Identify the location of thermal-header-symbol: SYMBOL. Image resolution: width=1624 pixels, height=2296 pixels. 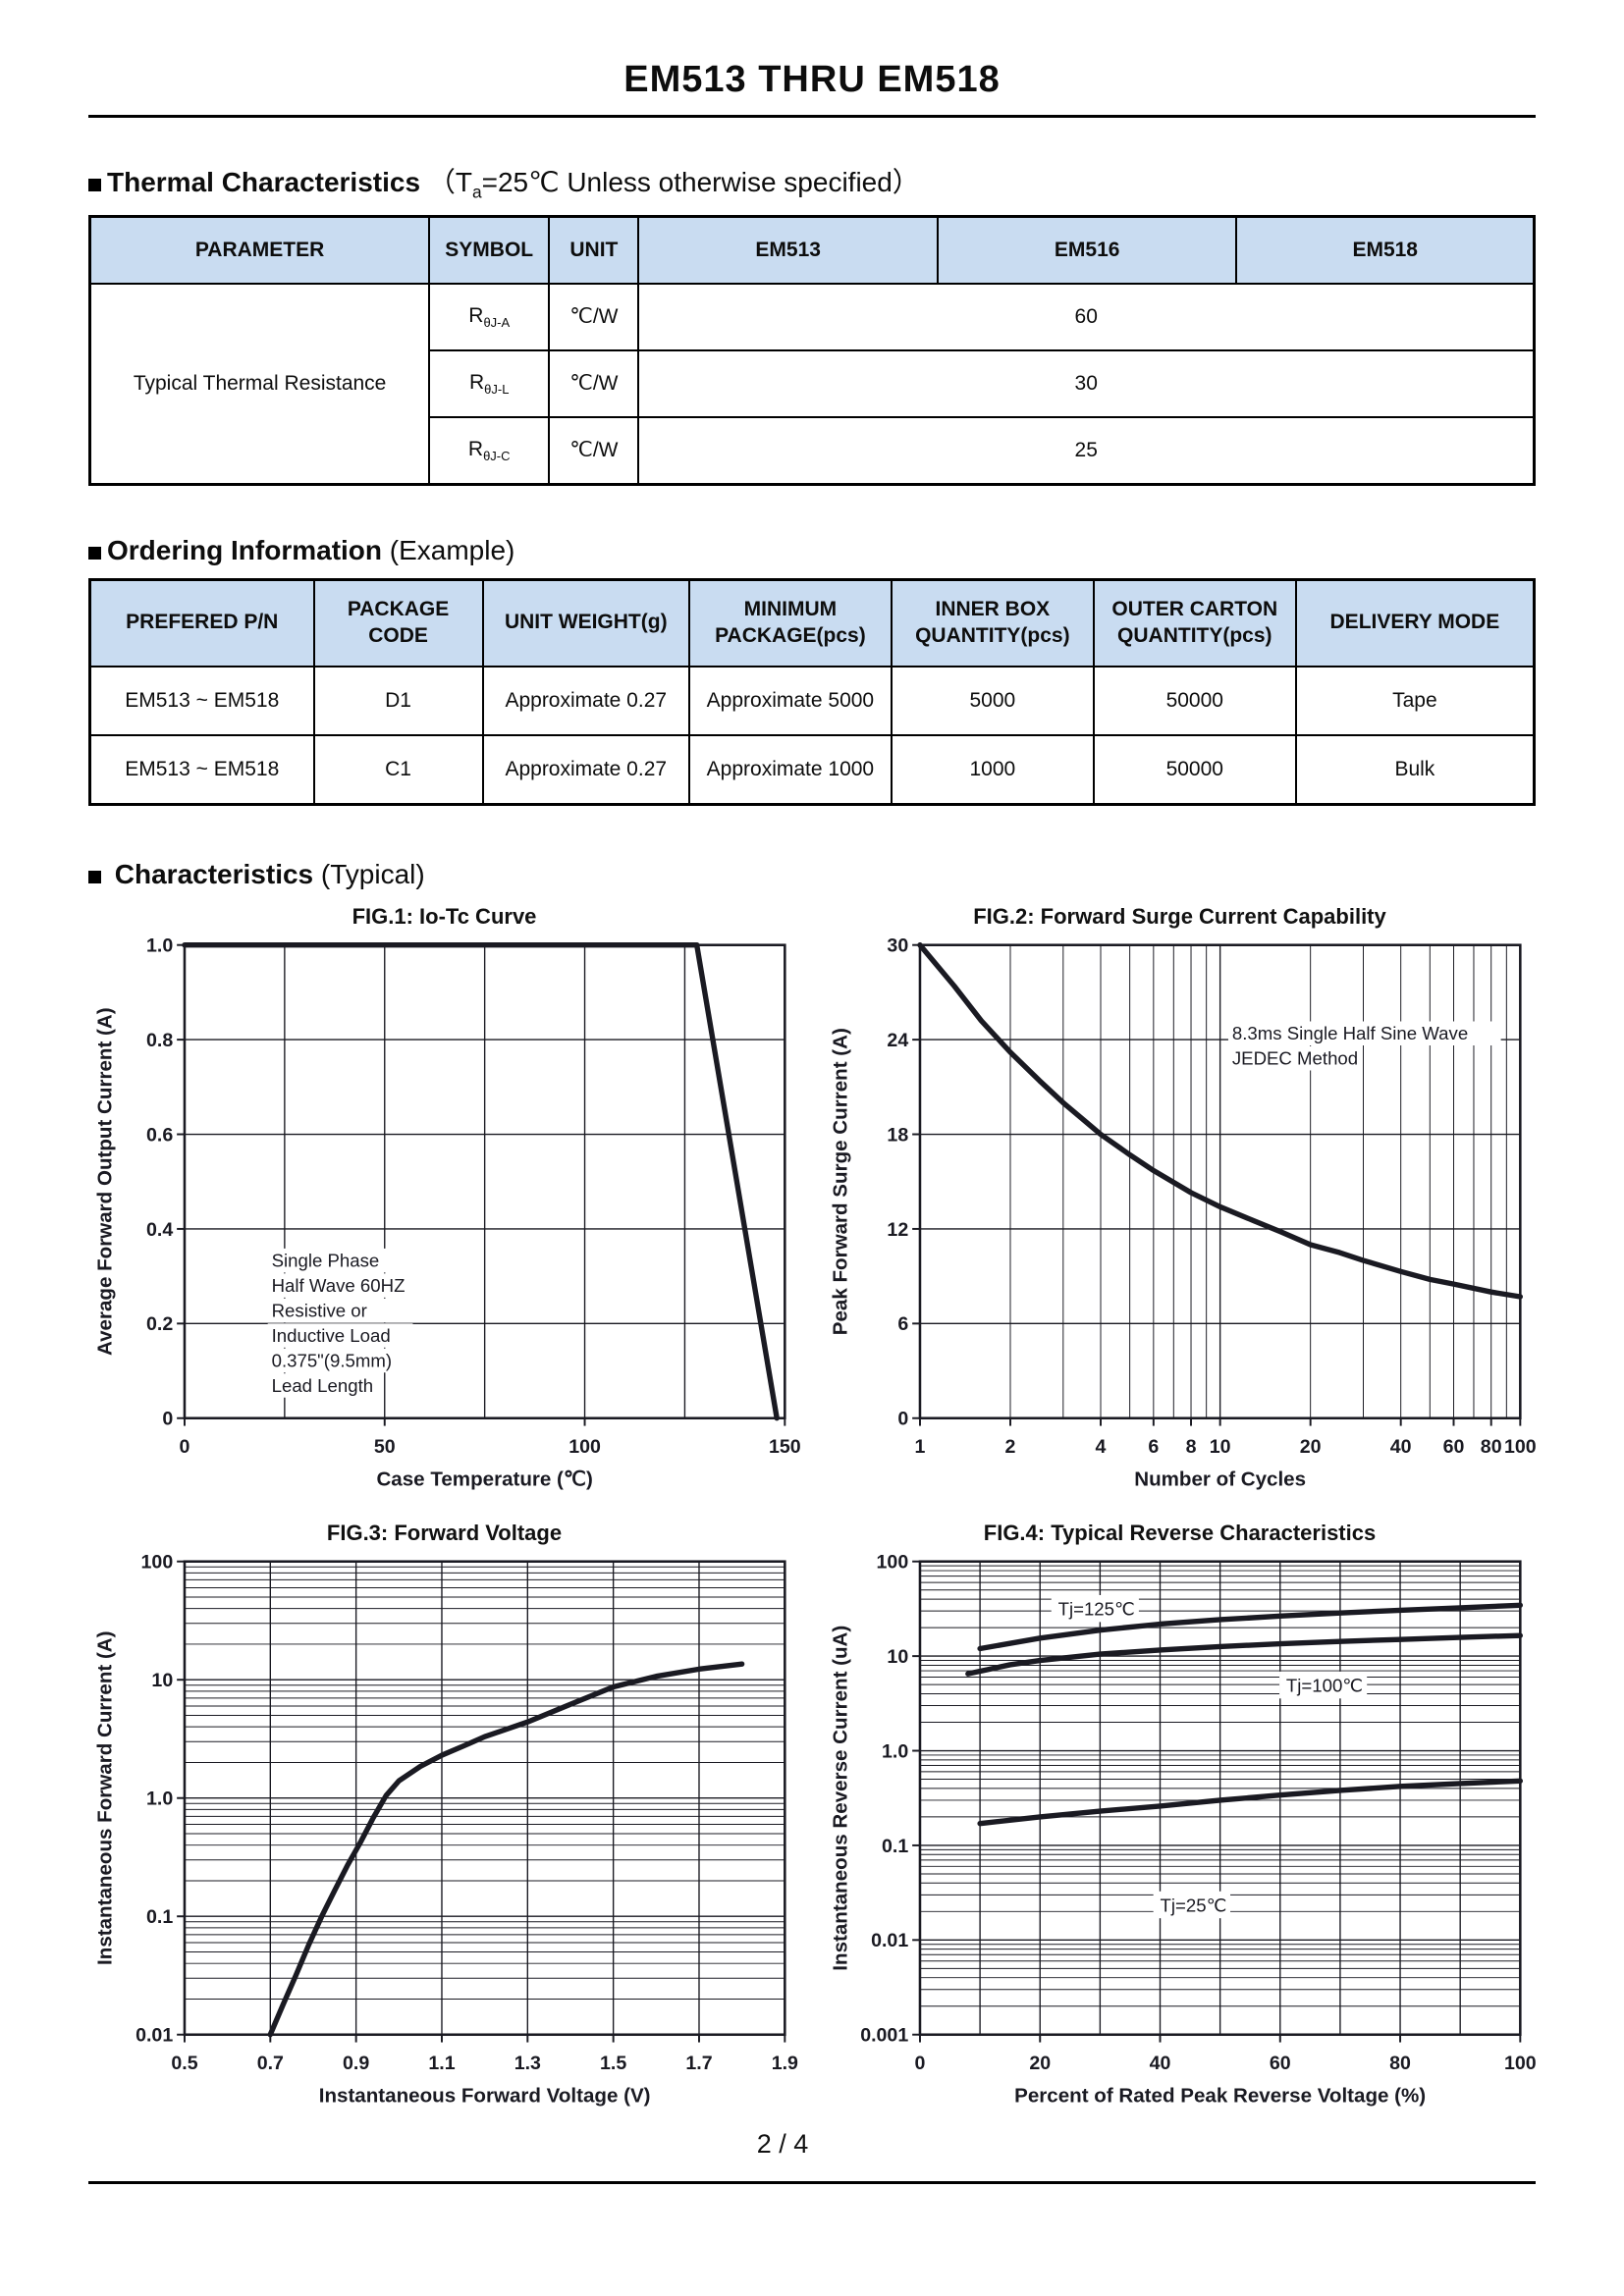
(489, 250).